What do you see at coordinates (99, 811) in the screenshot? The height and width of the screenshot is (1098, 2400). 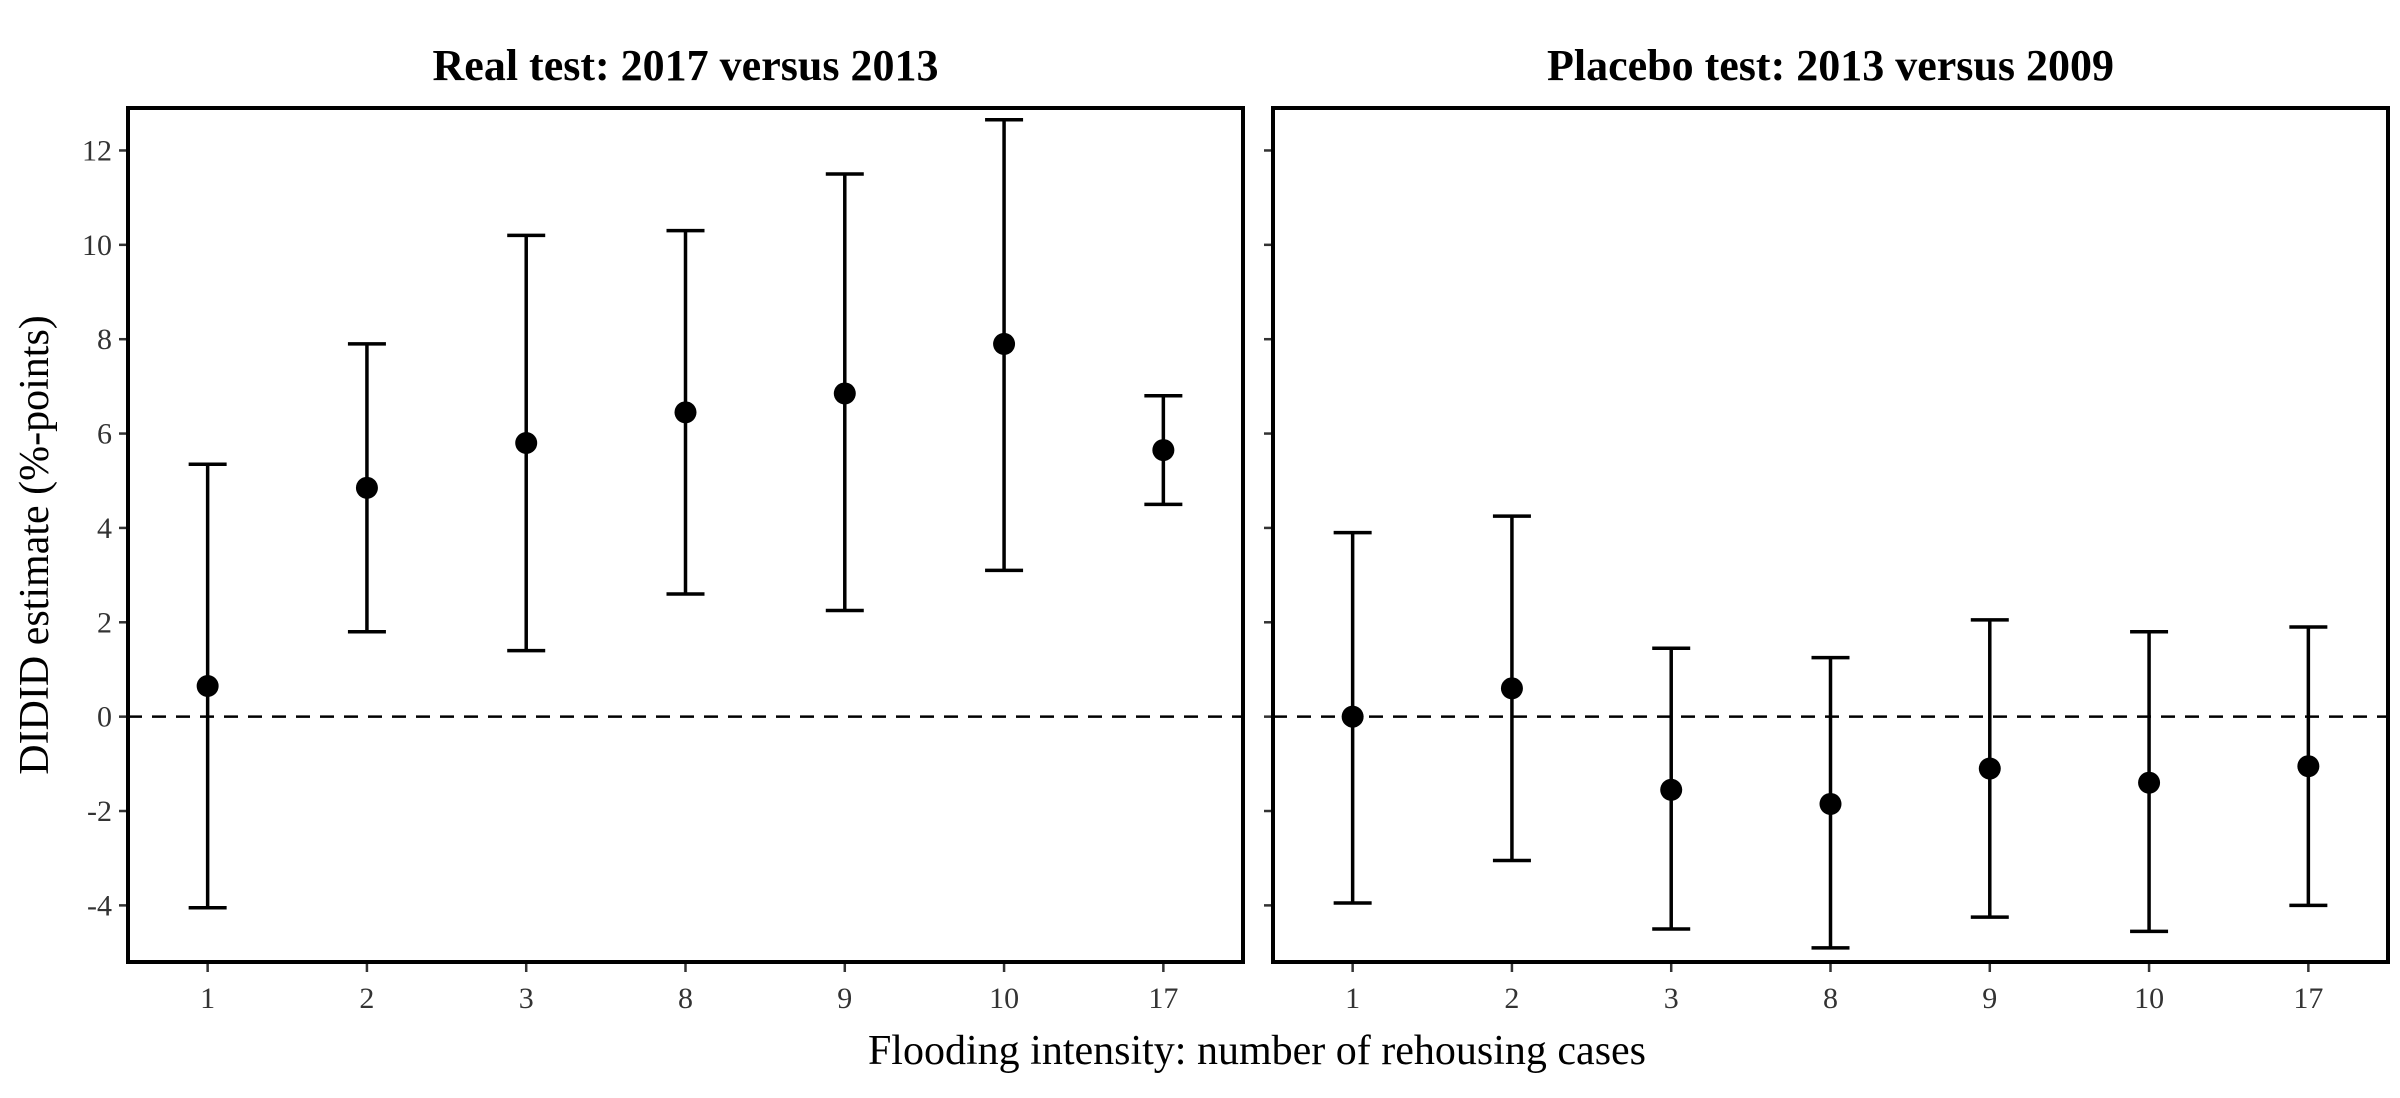 I see `y-tick-label: -2` at bounding box center [99, 811].